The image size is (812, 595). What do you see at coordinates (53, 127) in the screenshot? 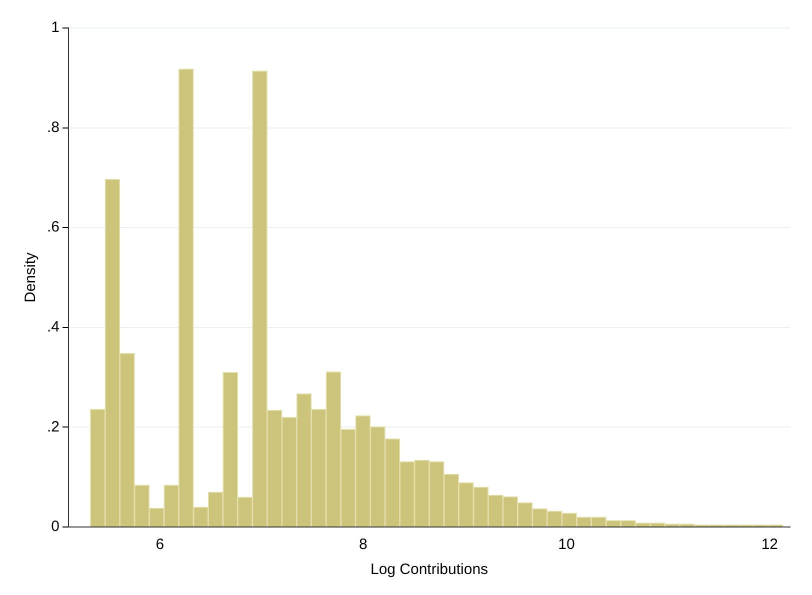
I see `y-tick-label: .8` at bounding box center [53, 127].